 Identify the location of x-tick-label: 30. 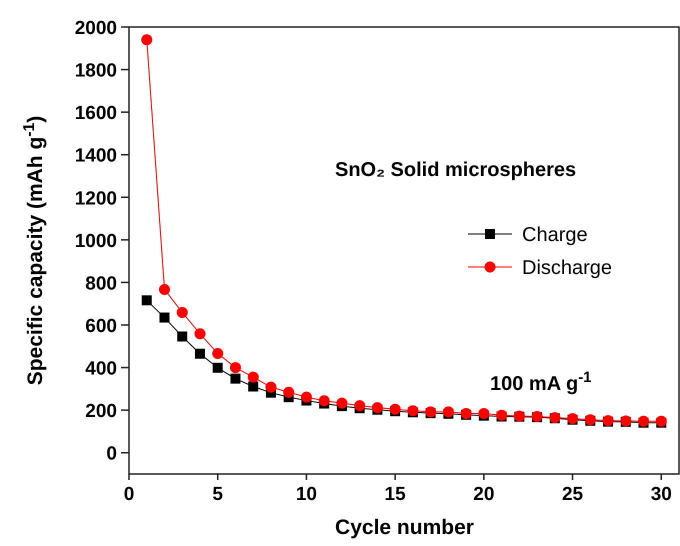
(661, 494).